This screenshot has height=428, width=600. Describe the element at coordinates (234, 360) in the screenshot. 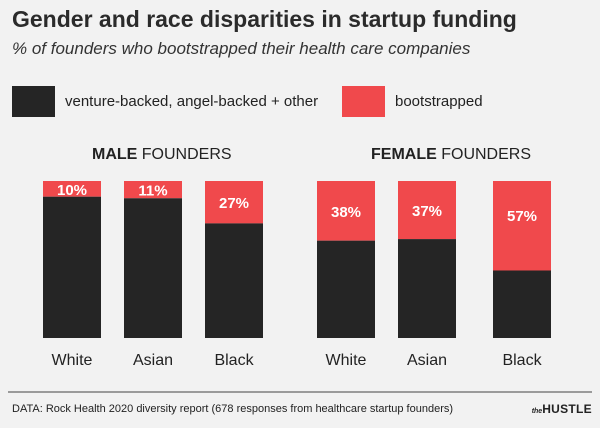

I see `category-label-male-black: Black` at that location.